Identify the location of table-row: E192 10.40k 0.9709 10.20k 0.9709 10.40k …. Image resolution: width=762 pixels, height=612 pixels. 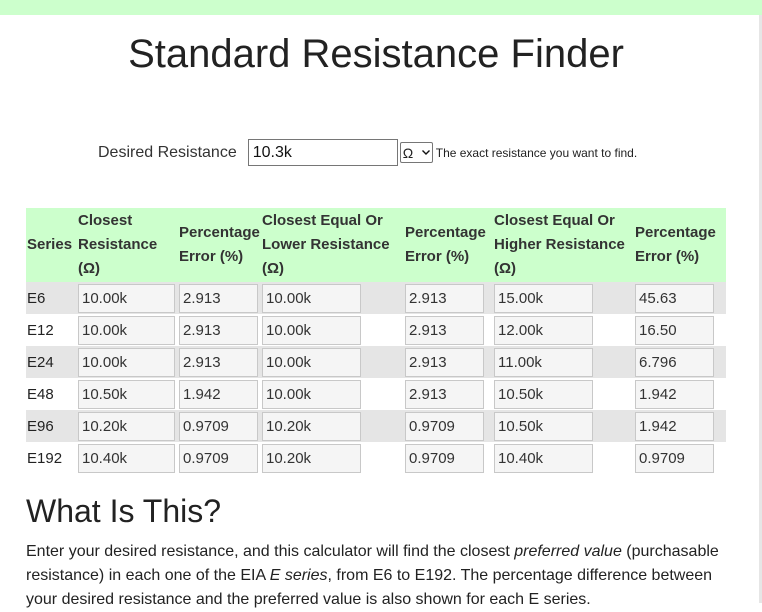
(376, 458).